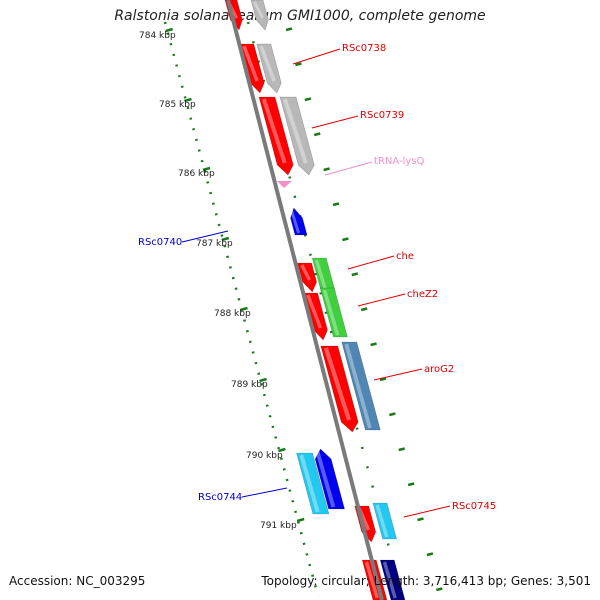 This screenshot has width=600, height=600. Describe the element at coordinates (214, 244) in the screenshot. I see `scale-label: 787 kbp` at that location.